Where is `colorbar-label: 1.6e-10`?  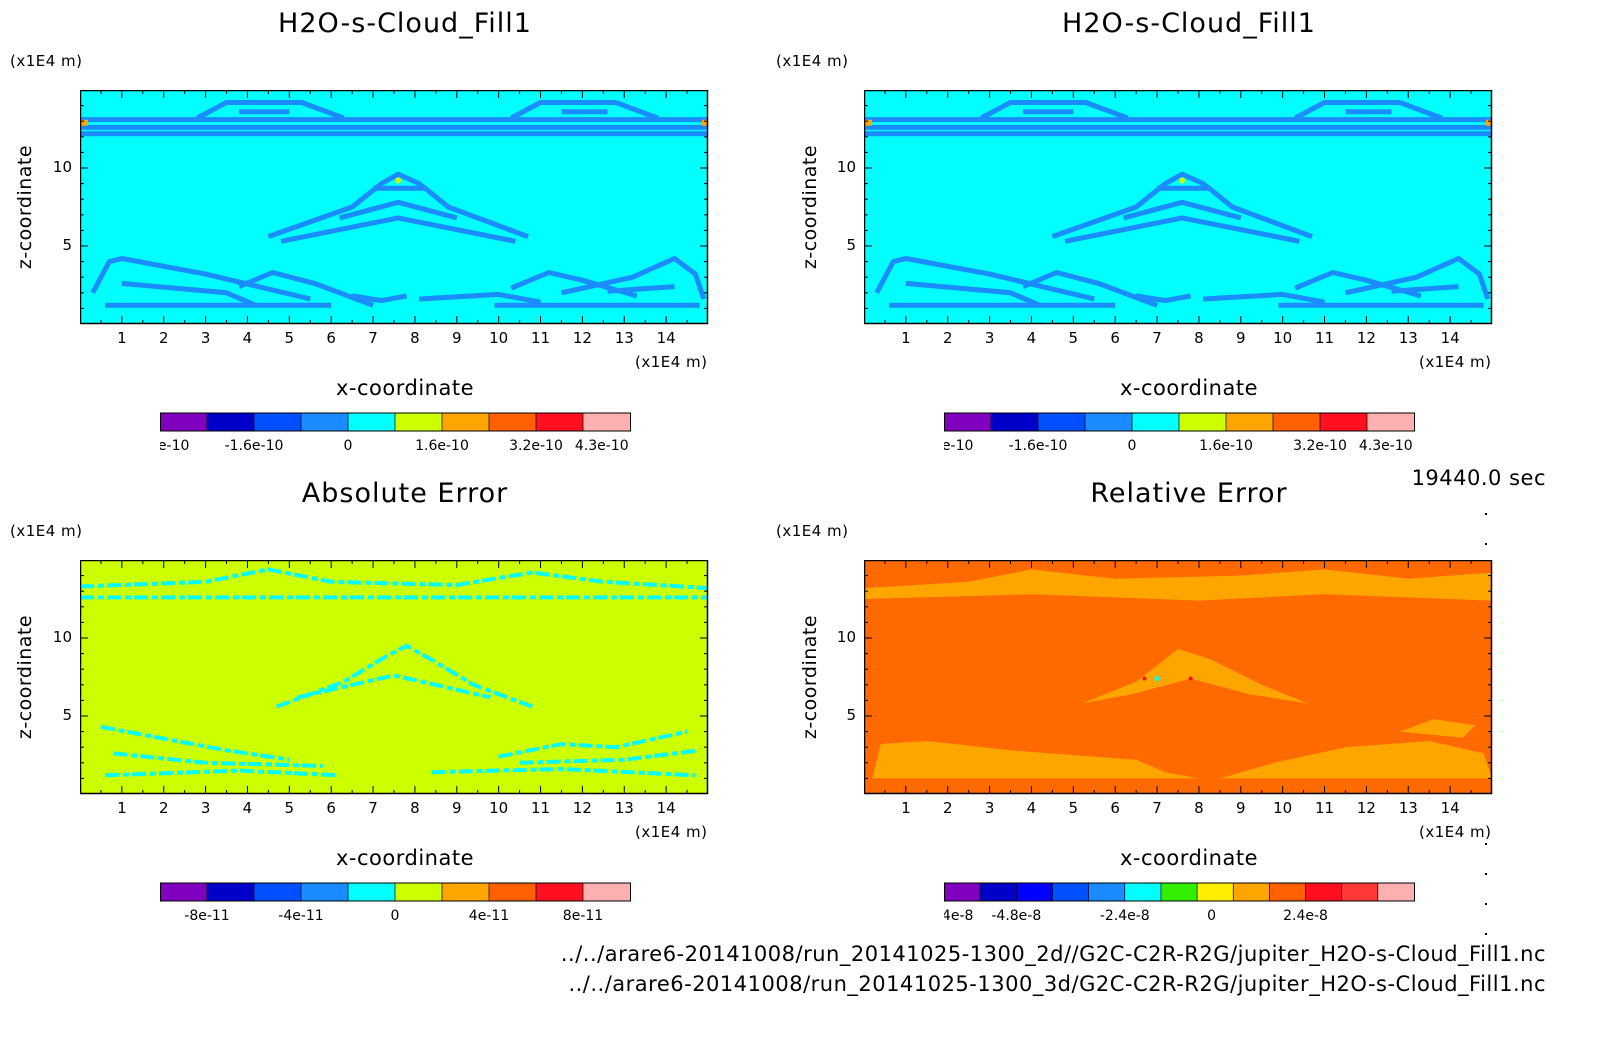
colorbar-label: 1.6e-10 is located at coordinates (1226, 446).